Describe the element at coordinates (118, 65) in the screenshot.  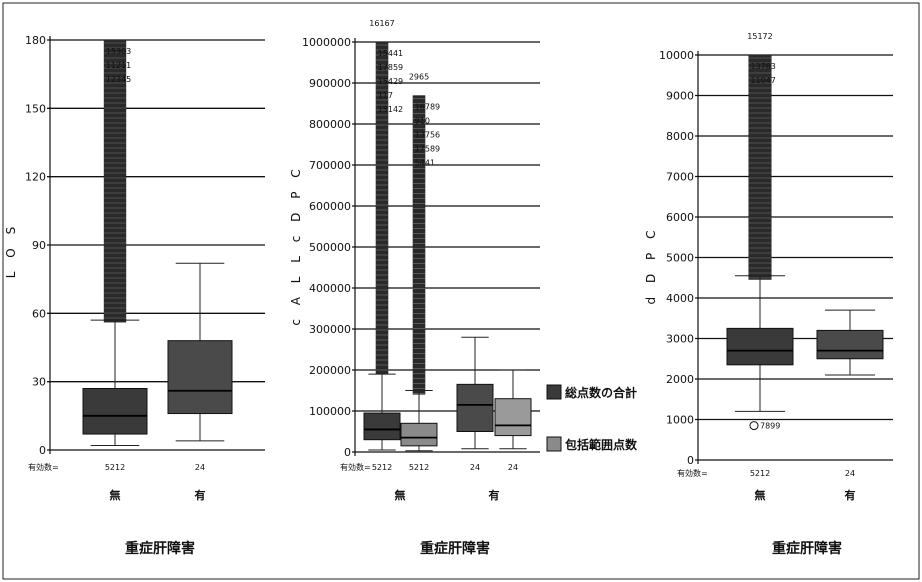
I see `outlier-label: 11211` at that location.